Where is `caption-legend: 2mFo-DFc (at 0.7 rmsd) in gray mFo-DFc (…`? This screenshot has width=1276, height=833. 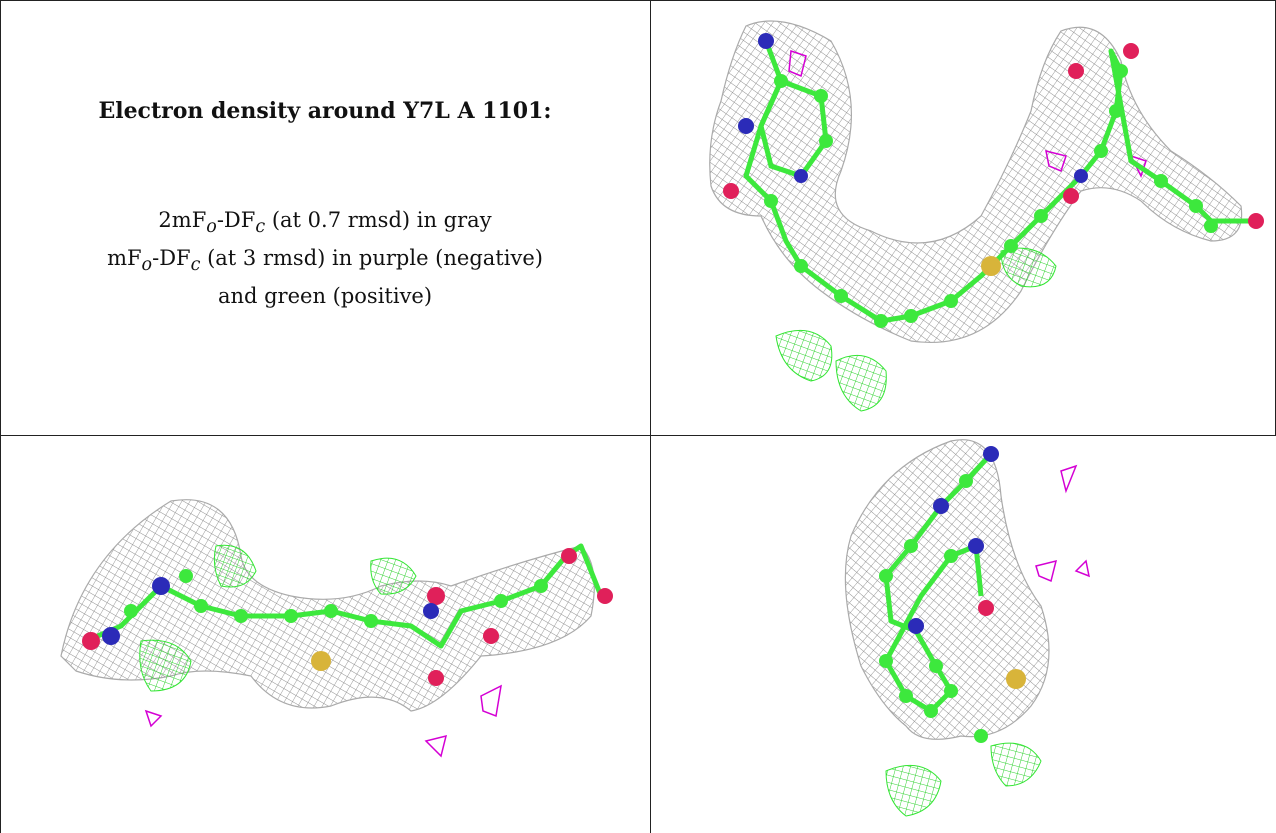
caption-legend: 2mFo-DFc (at 0.7 rmsd) in gray mFo-DFc (… is located at coordinates (325, 258).